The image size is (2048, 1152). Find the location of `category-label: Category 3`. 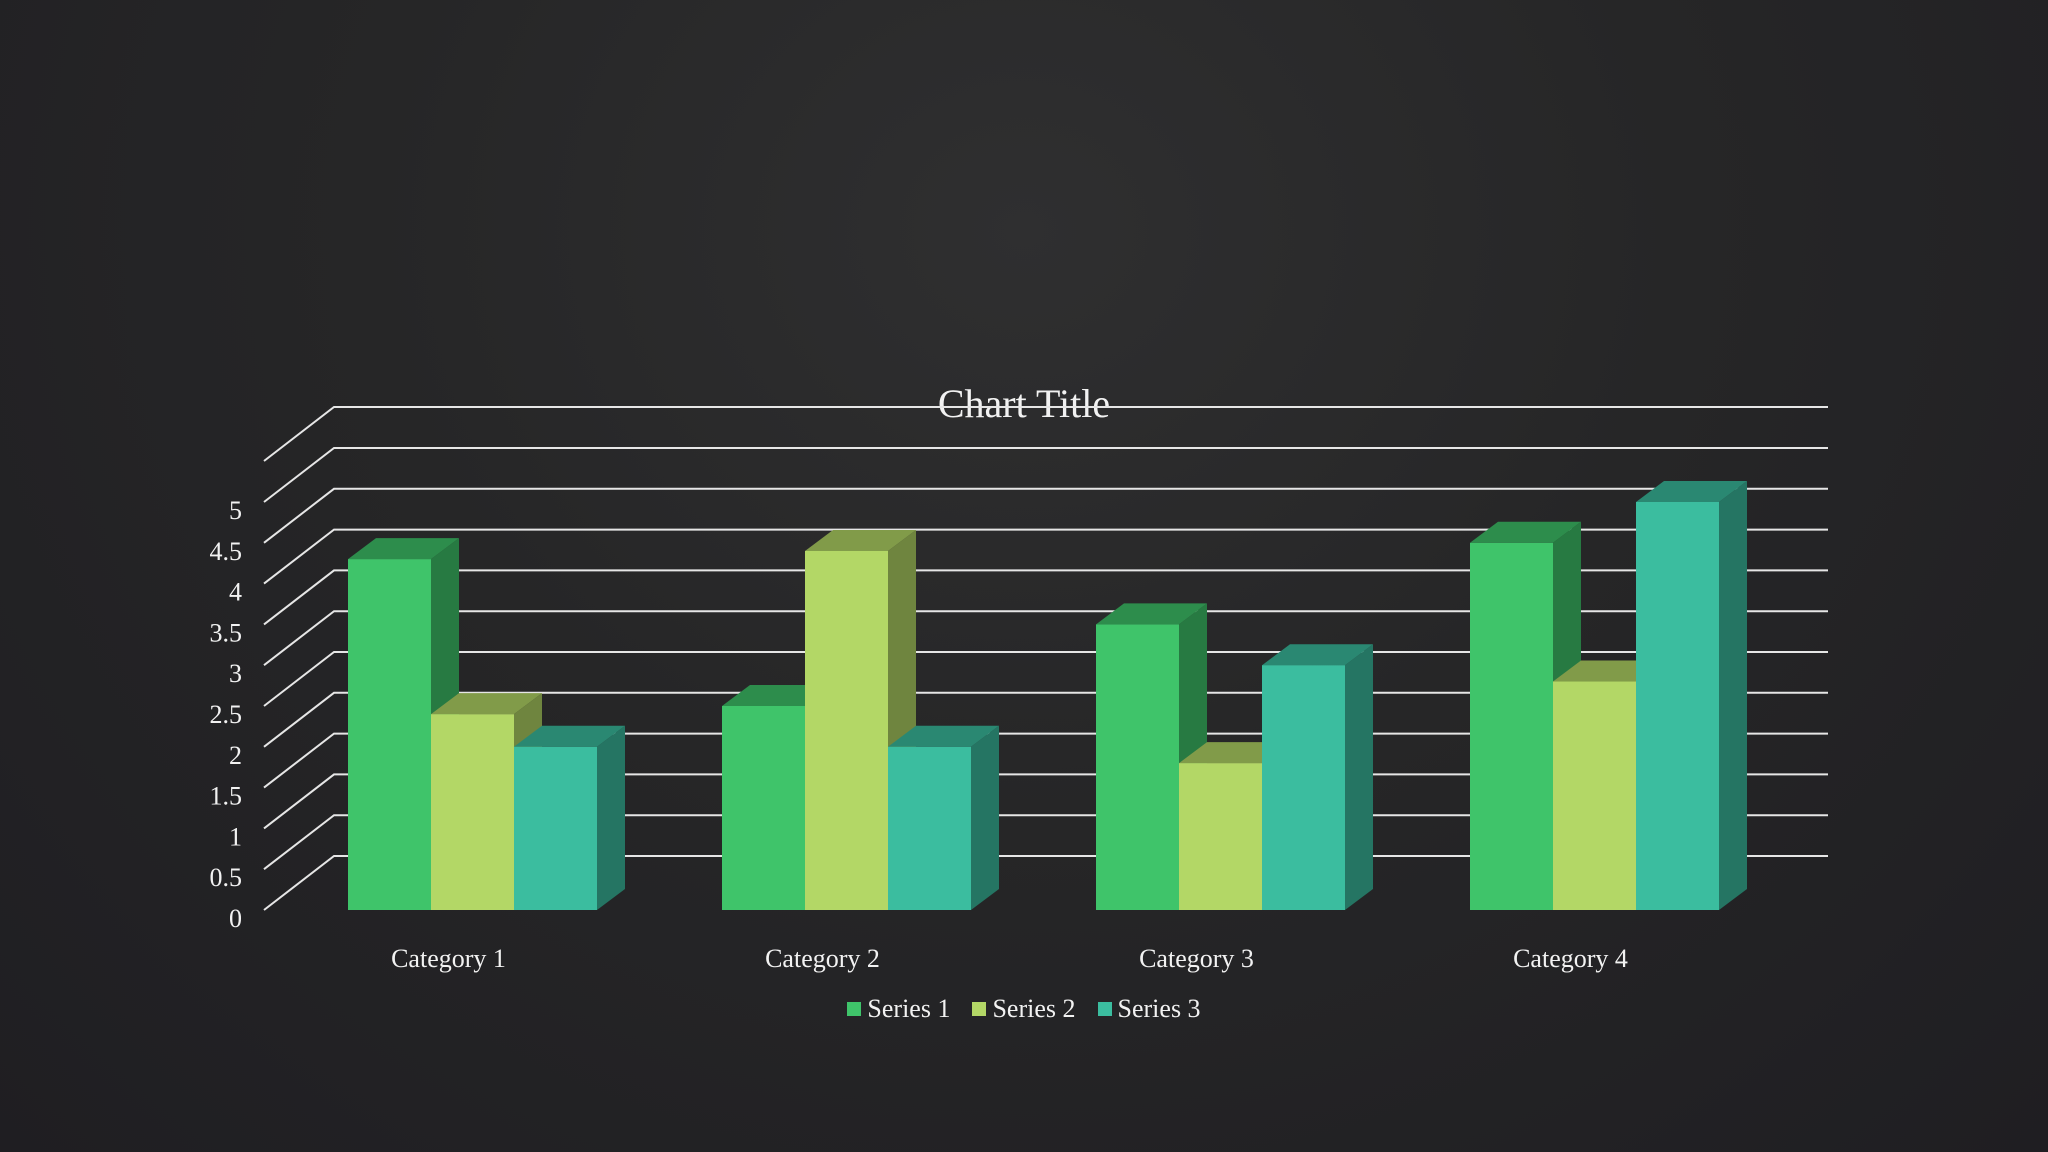

category-label: Category 3 is located at coordinates (1196, 958).